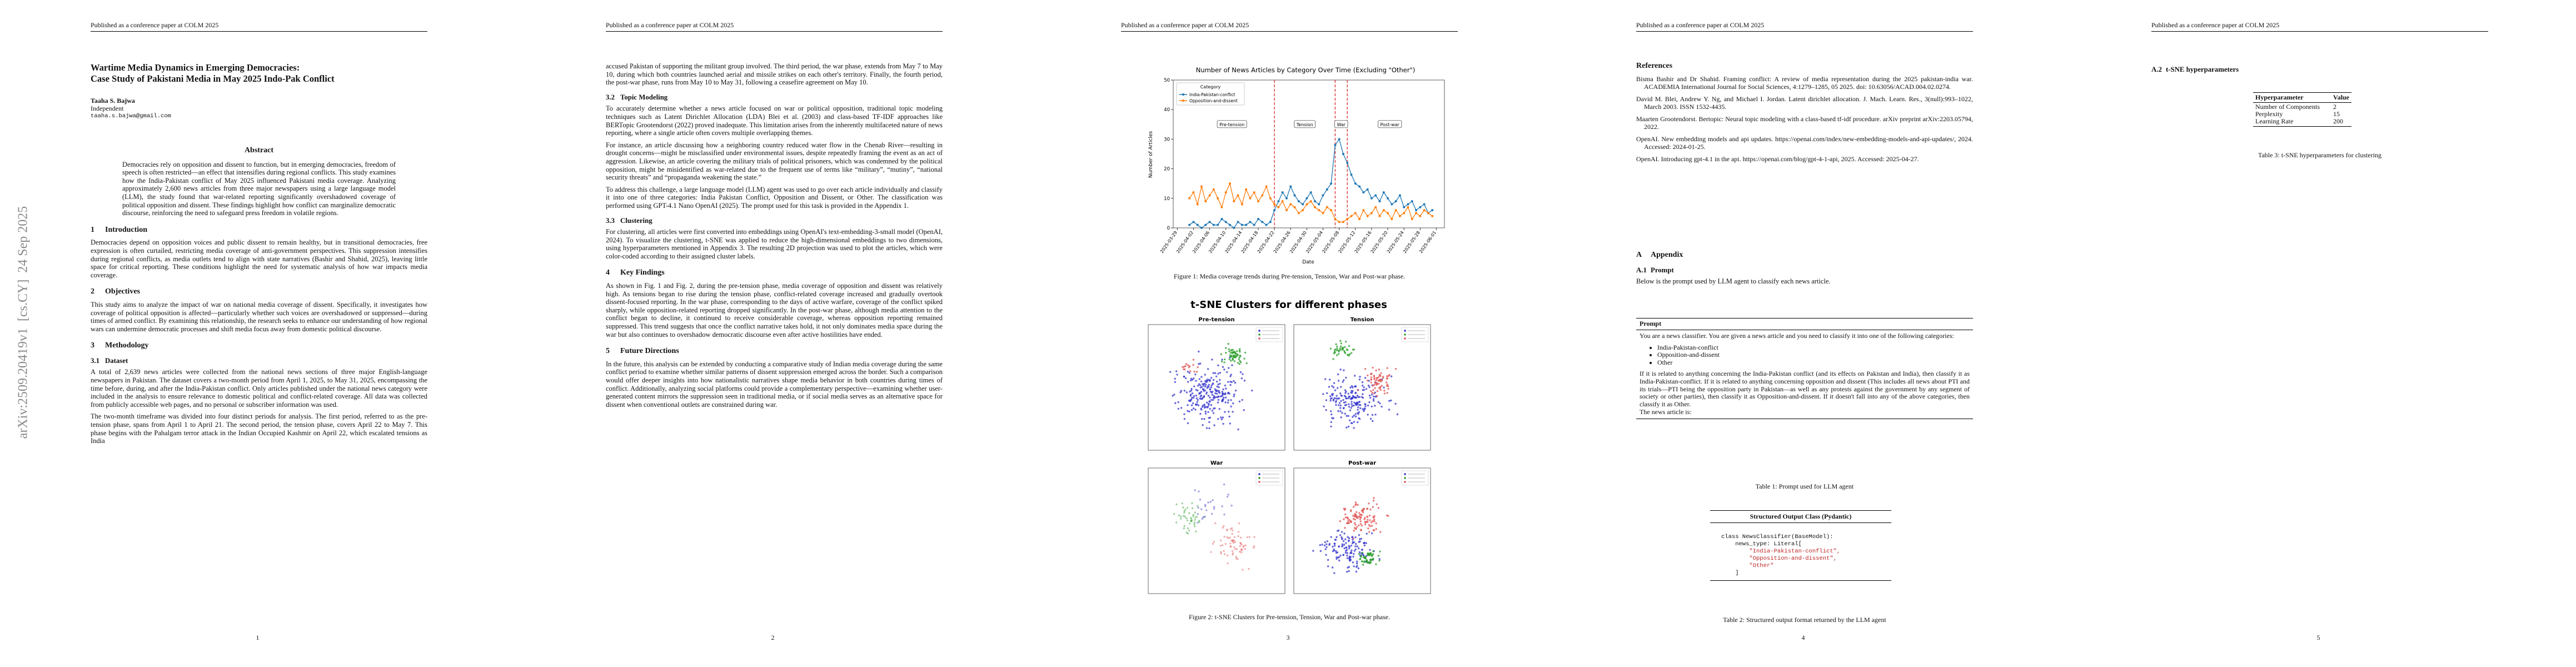 This screenshot has width=2576, height=667. I want to click on section-heading: 3 Methodology, so click(259, 345).